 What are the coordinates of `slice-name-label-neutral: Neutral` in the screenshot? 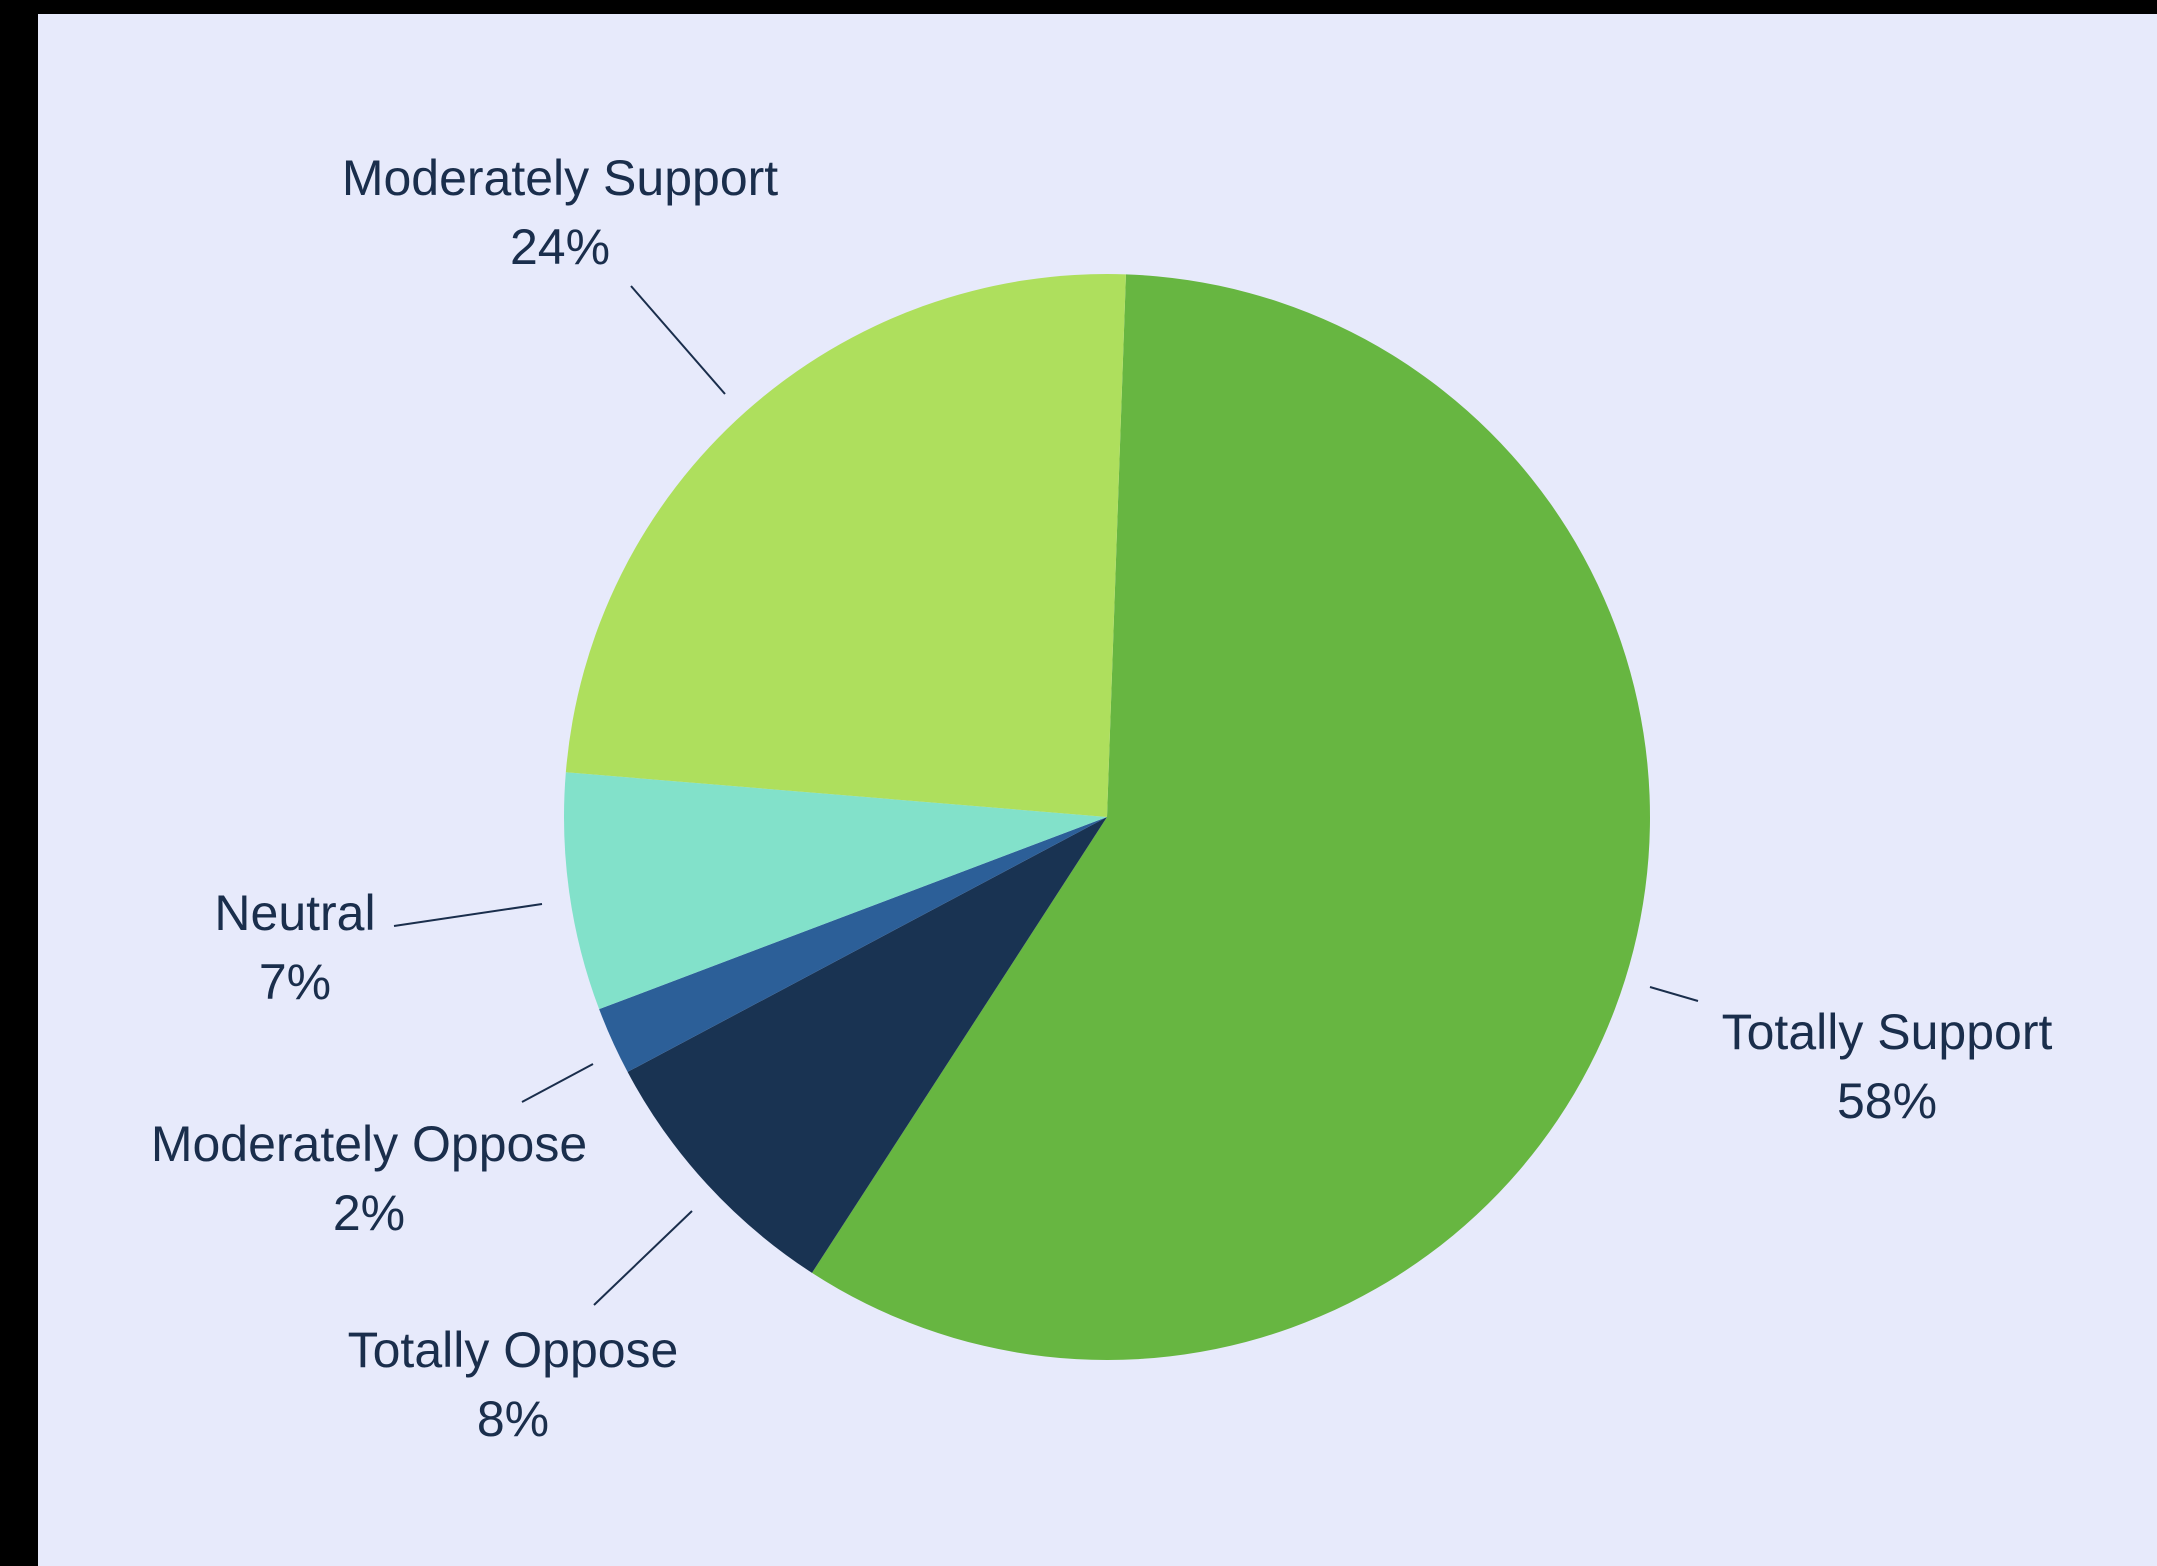 It's located at (294, 913).